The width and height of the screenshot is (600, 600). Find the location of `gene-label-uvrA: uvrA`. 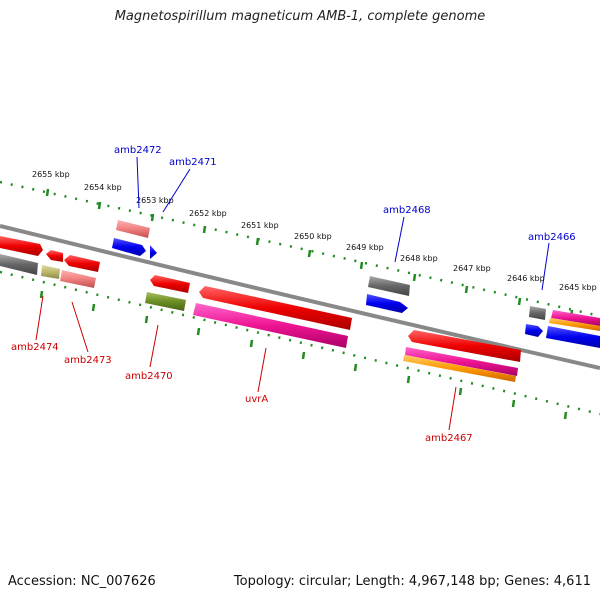

gene-label-uvrA: uvrA is located at coordinates (256, 399).